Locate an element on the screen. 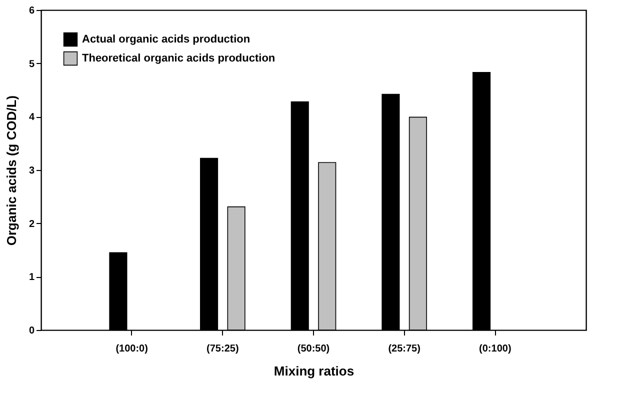 Image resolution: width=625 pixels, height=417 pixels. y-tick-label: 1 is located at coordinates (31, 278).